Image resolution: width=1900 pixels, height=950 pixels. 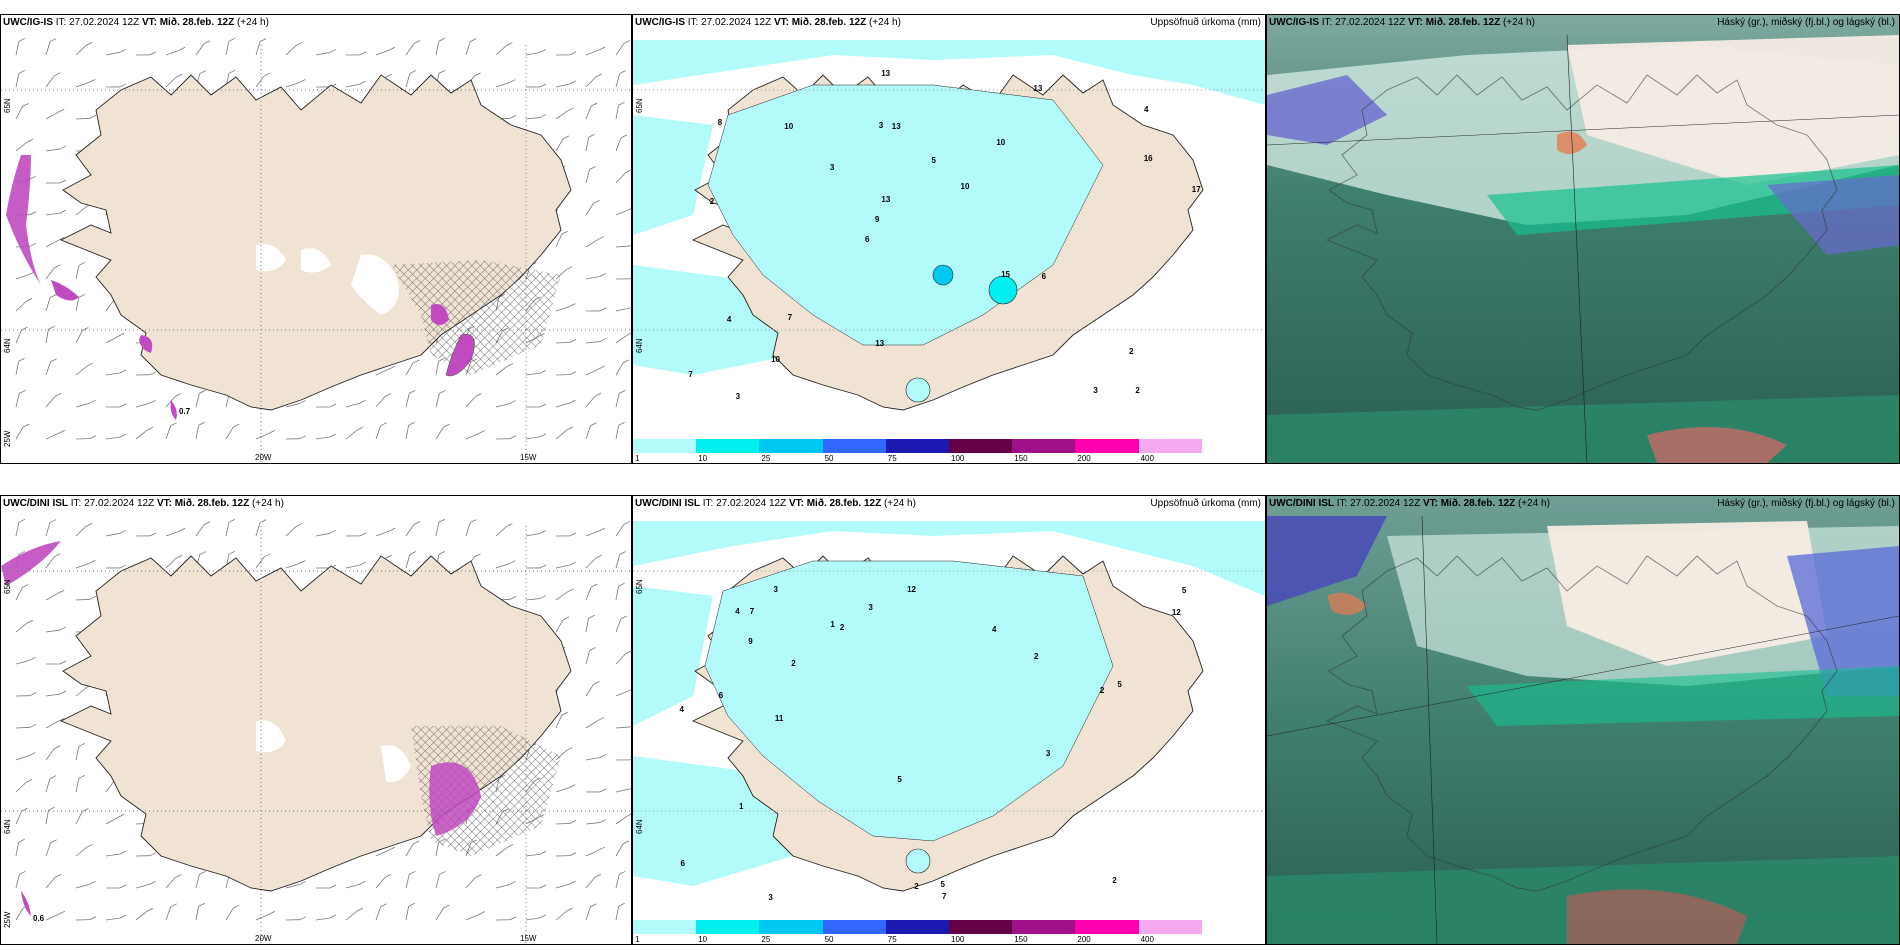 I want to click on panel-title: Uppsöfnuð úrkoma (mm), so click(x=1205, y=22).